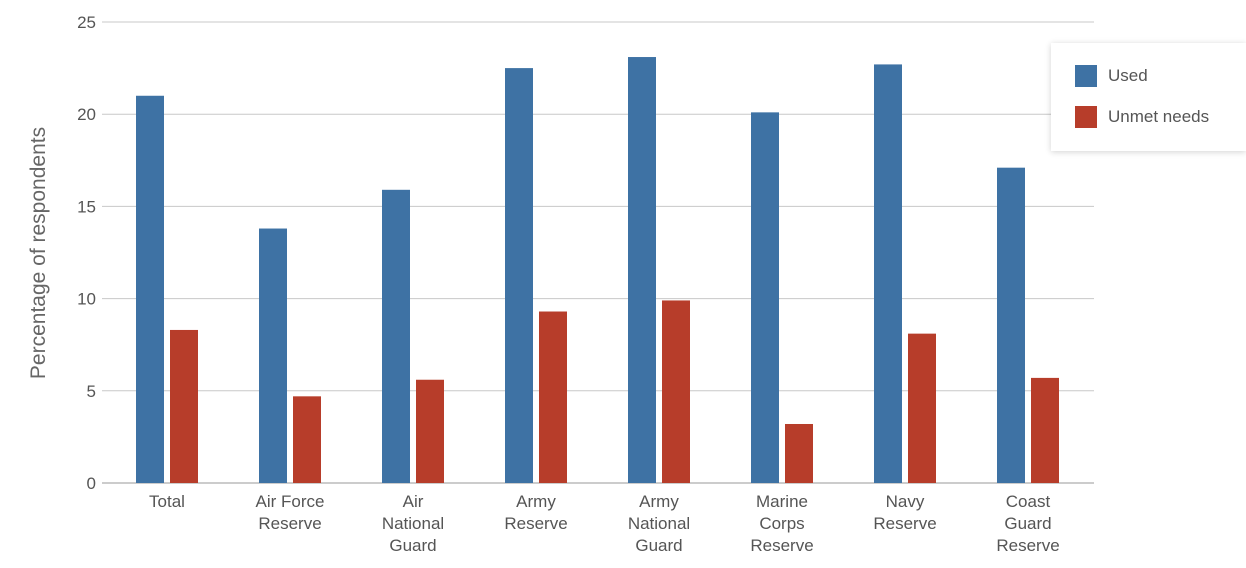  I want to click on legend-item-unmet-needs: Unmet needs, so click(1142, 117).